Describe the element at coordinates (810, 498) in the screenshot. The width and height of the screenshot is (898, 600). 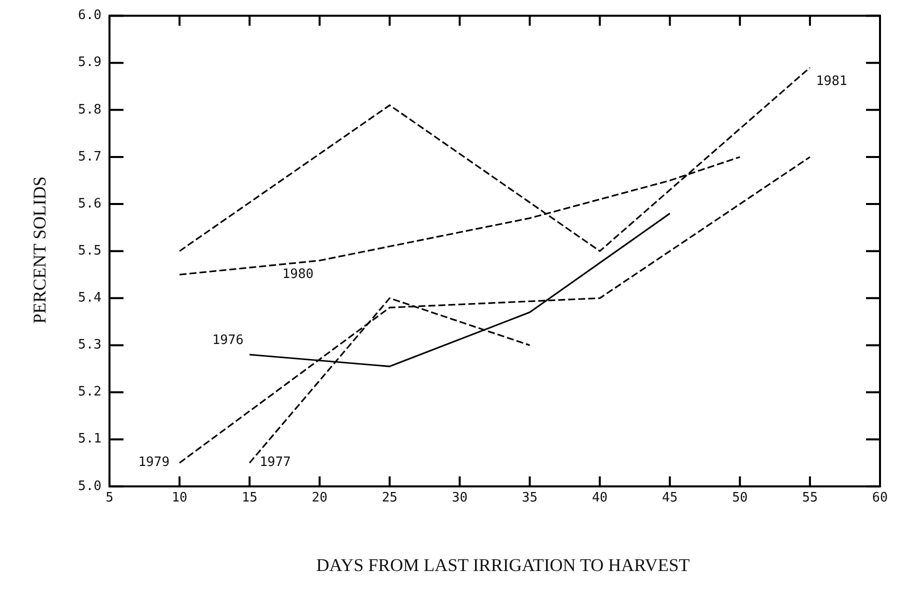
I see `x-tick-label: 55` at that location.